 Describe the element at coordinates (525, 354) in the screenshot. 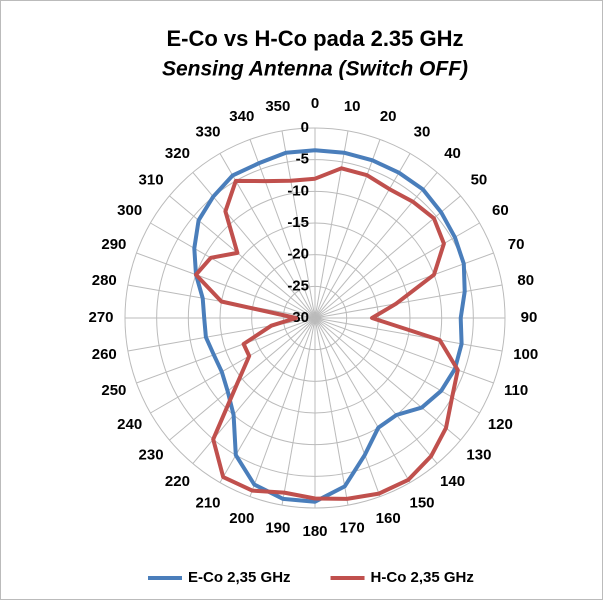

I see `angle-label: 100` at that location.